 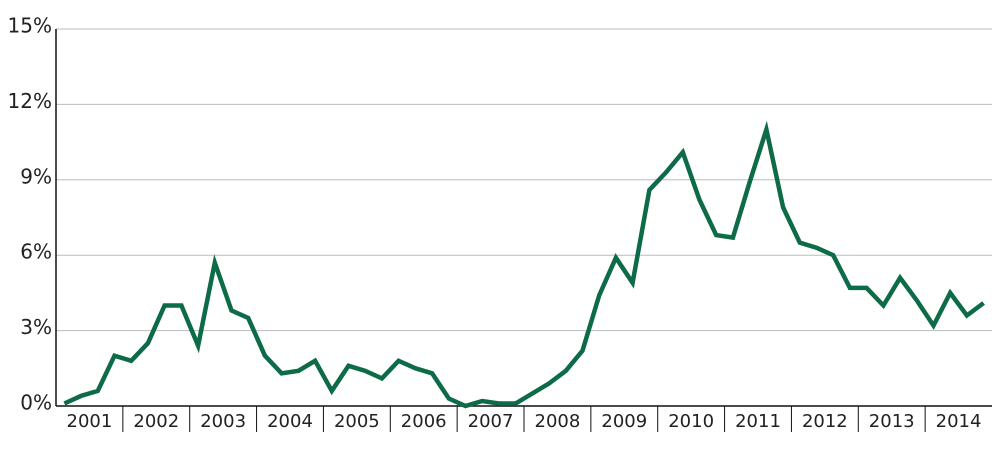 I want to click on y-tick-label: 0%, so click(x=36, y=403).